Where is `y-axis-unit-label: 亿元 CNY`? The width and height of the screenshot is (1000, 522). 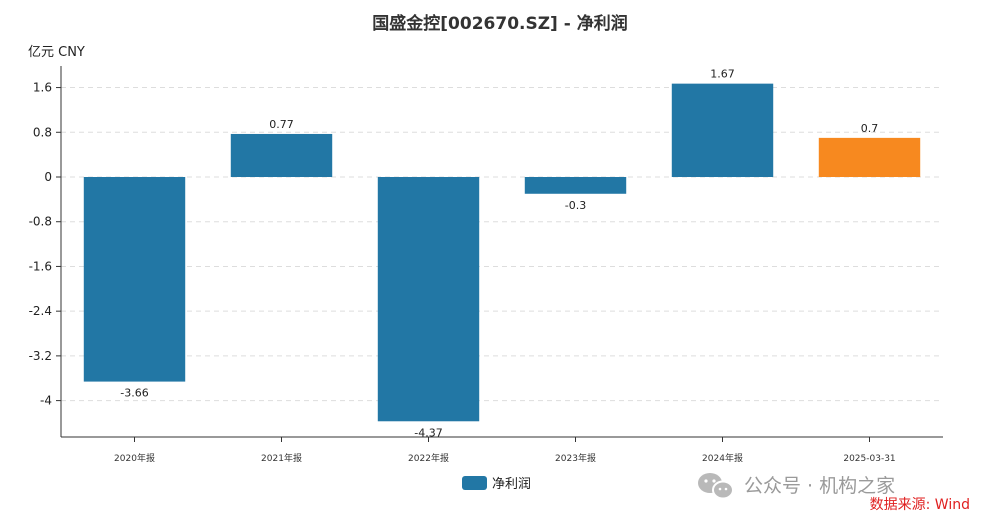
y-axis-unit-label: 亿元 CNY is located at coordinates (56, 52).